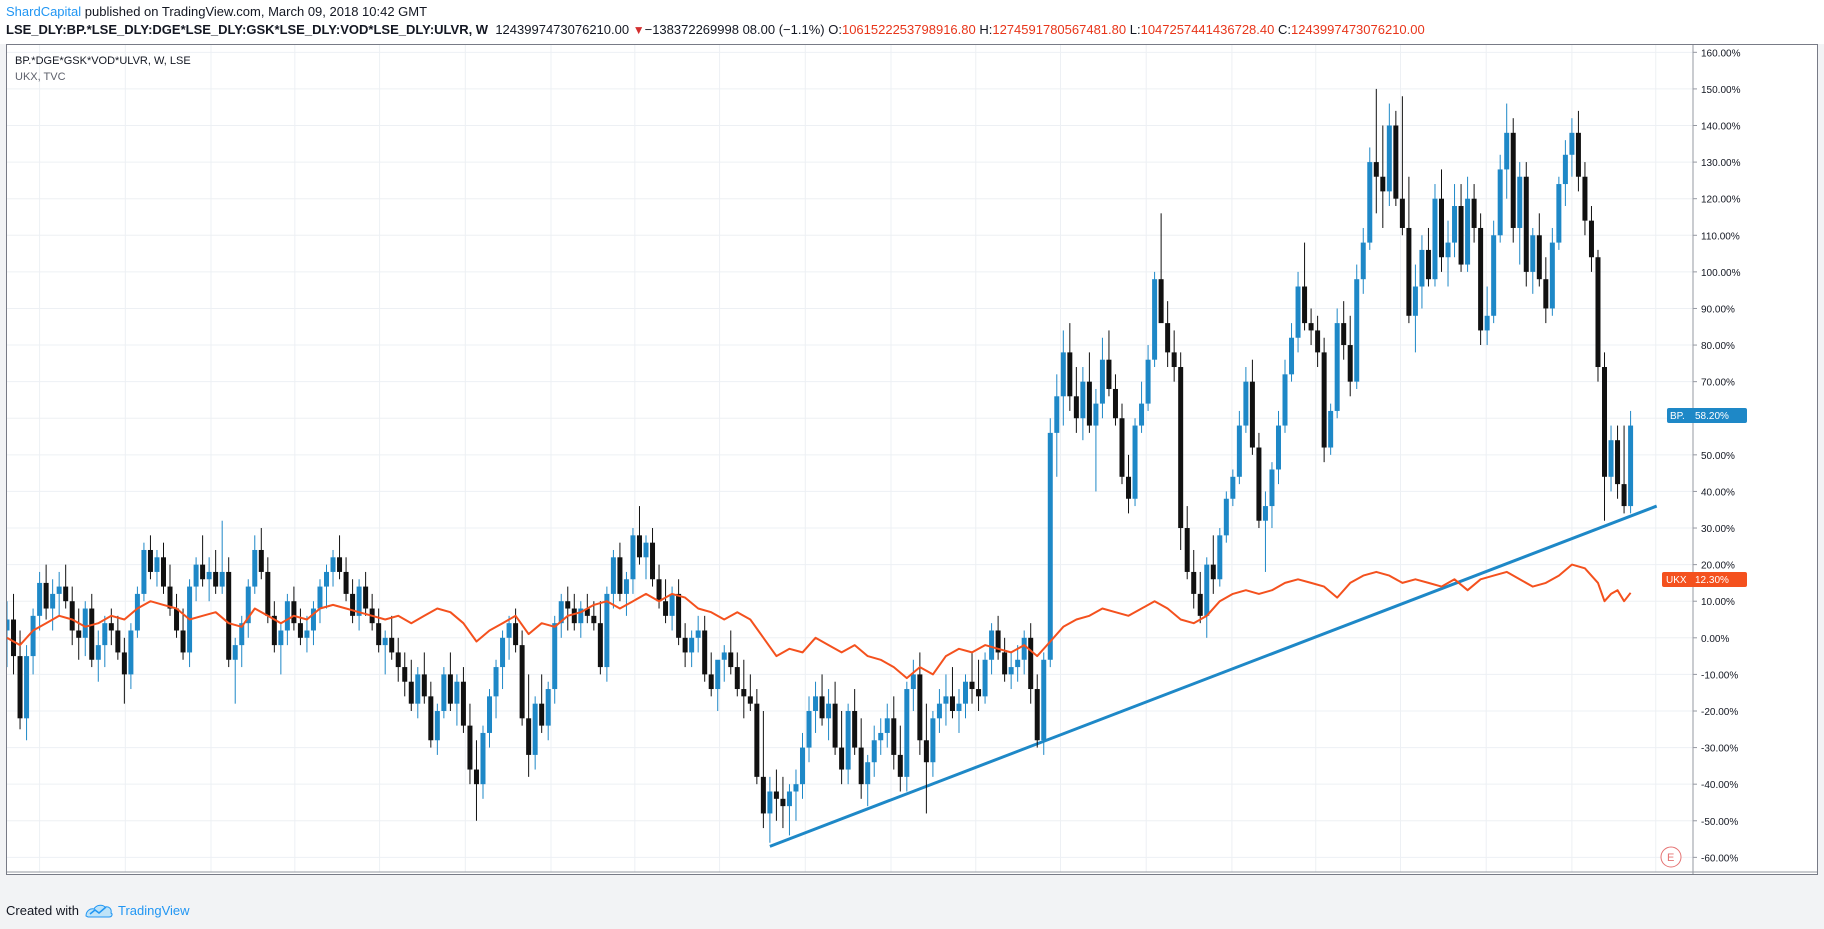 The height and width of the screenshot is (929, 1824). I want to click on y-tick-label: 10.00%, so click(1718, 602).